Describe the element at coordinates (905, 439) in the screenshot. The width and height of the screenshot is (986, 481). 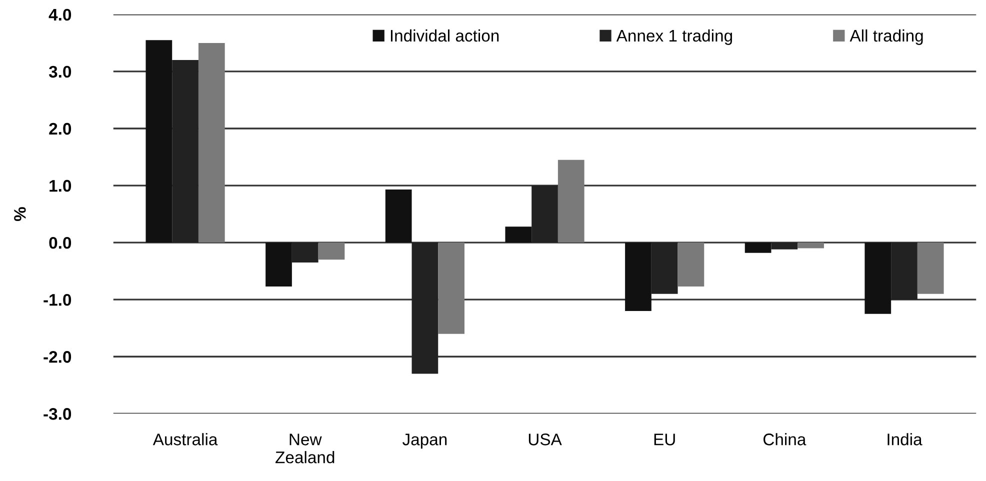
I see `x-tick-label: India` at that location.